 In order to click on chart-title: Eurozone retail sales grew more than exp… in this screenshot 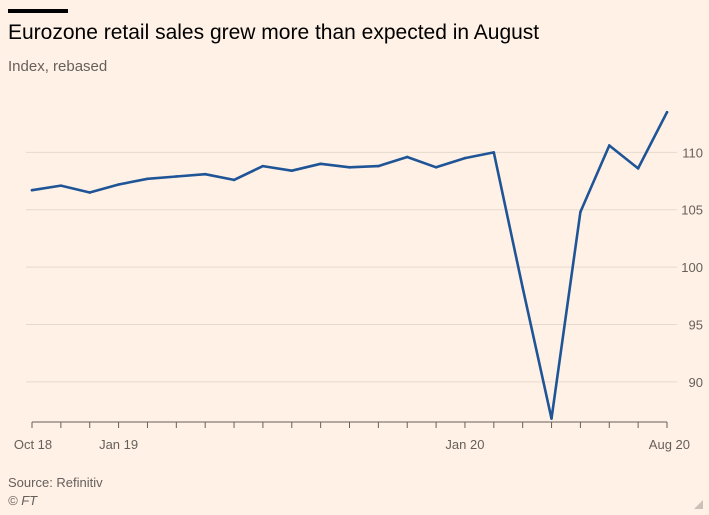, I will do `click(274, 32)`.